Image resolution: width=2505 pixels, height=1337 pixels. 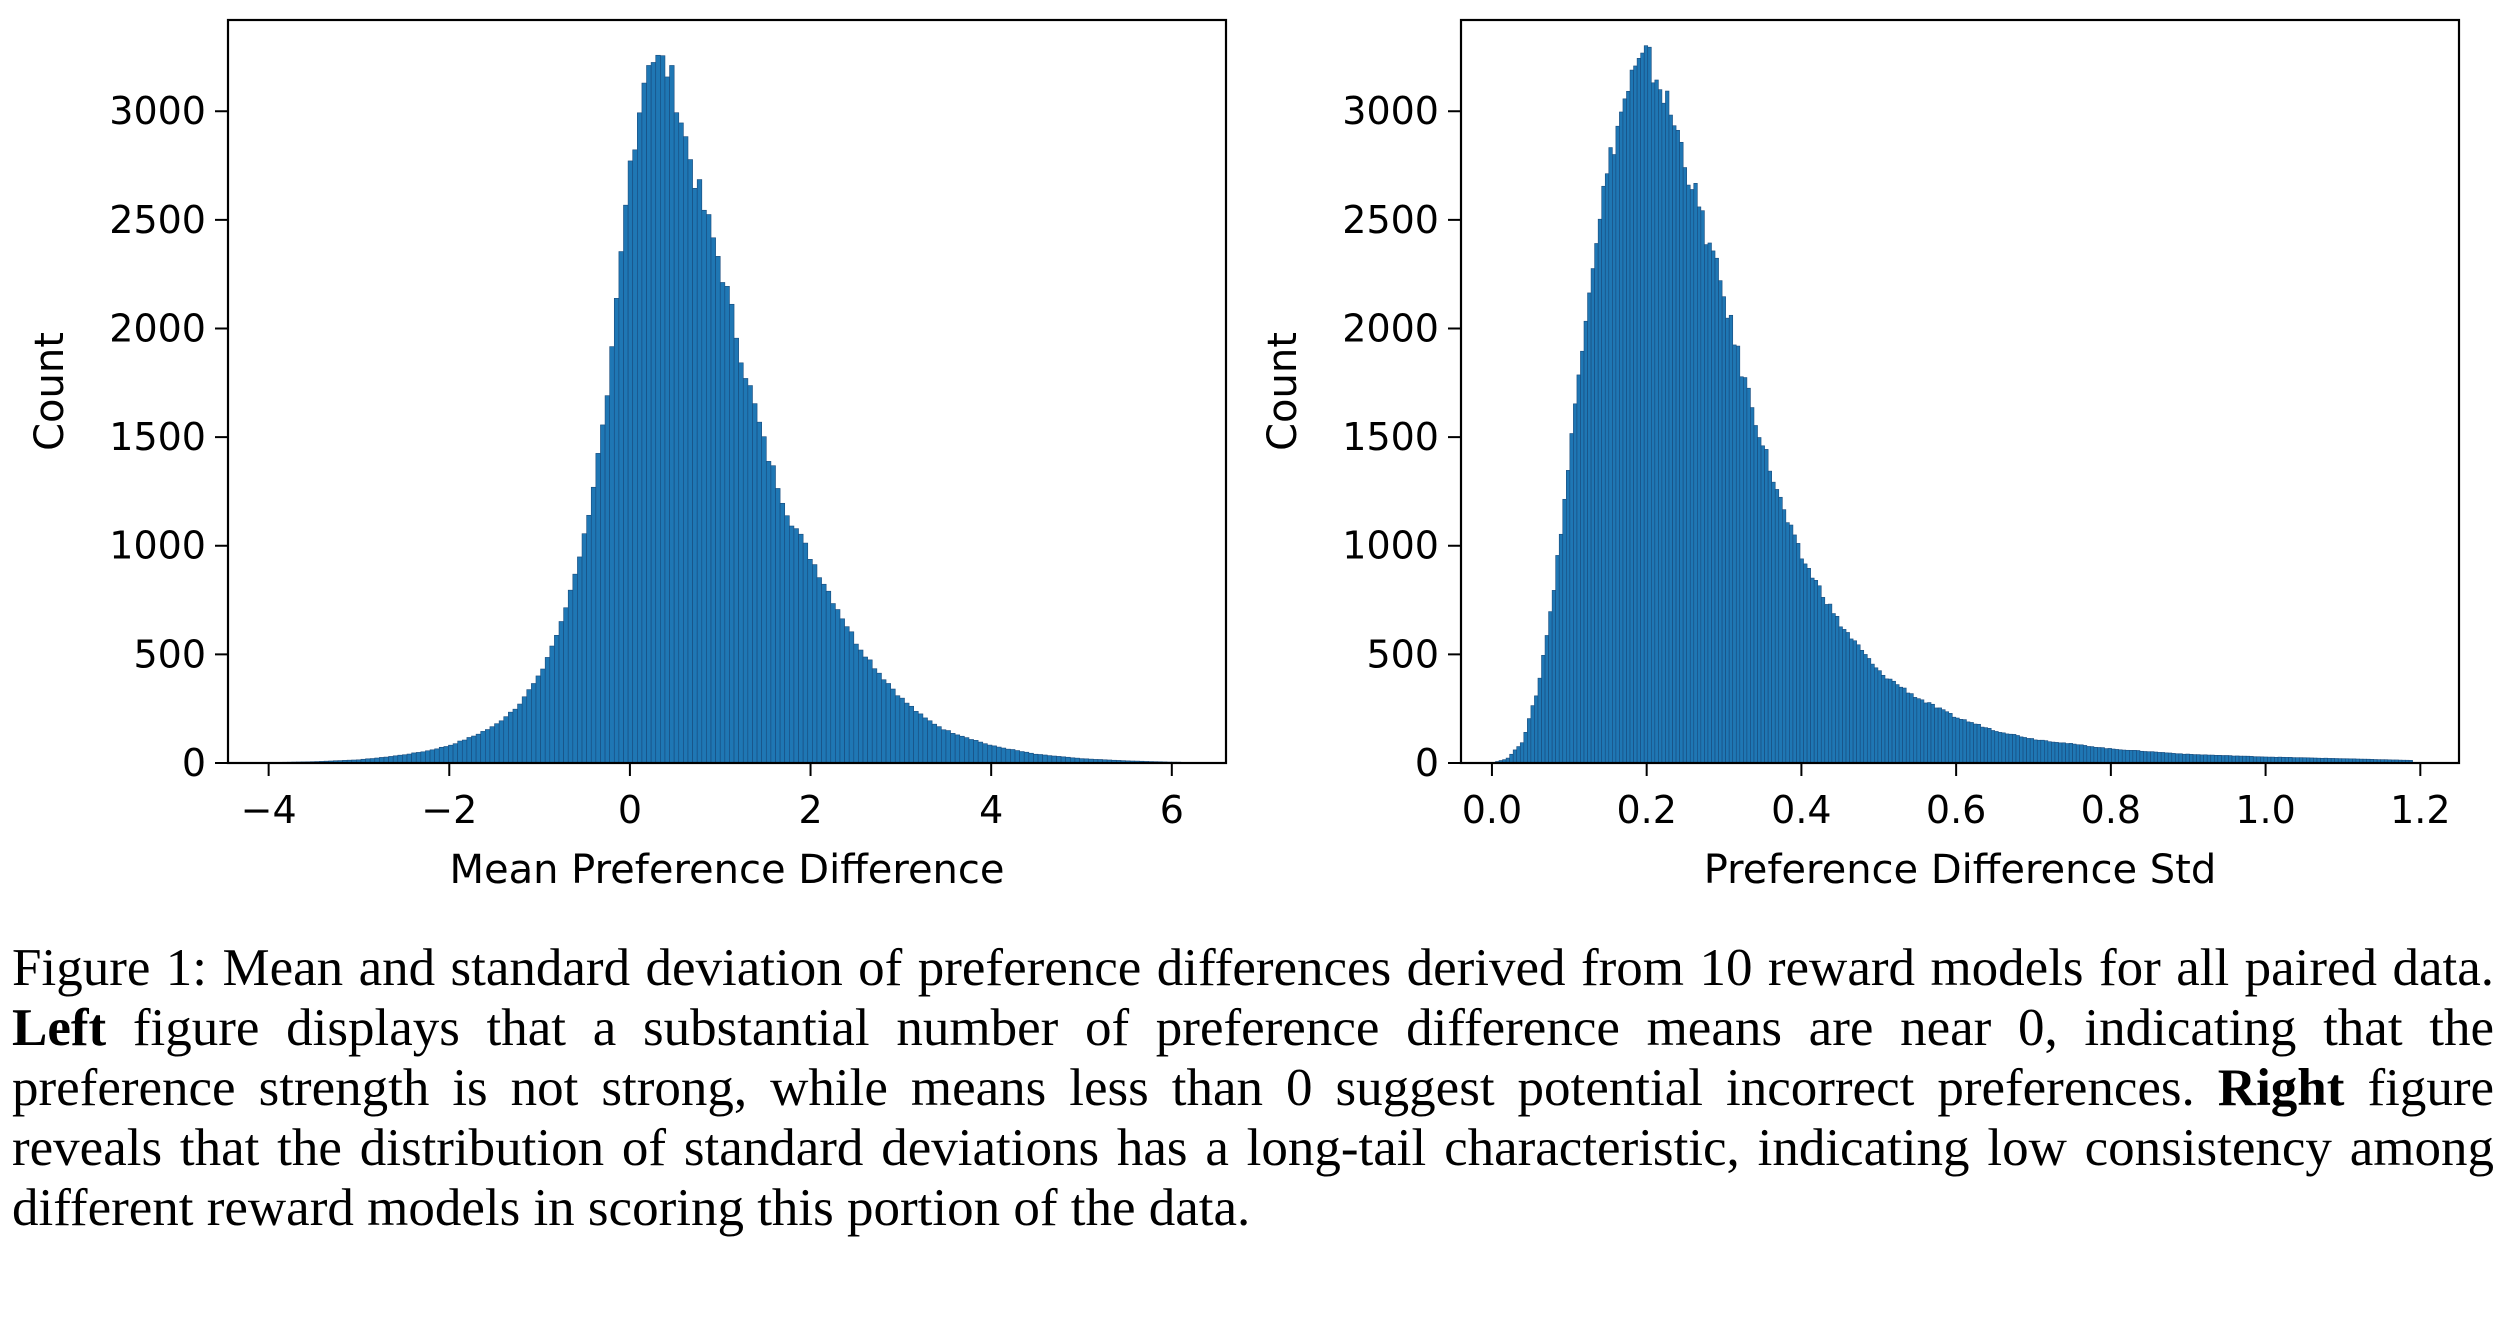 I want to click on y-axis-label: Count, so click(x=50, y=391).